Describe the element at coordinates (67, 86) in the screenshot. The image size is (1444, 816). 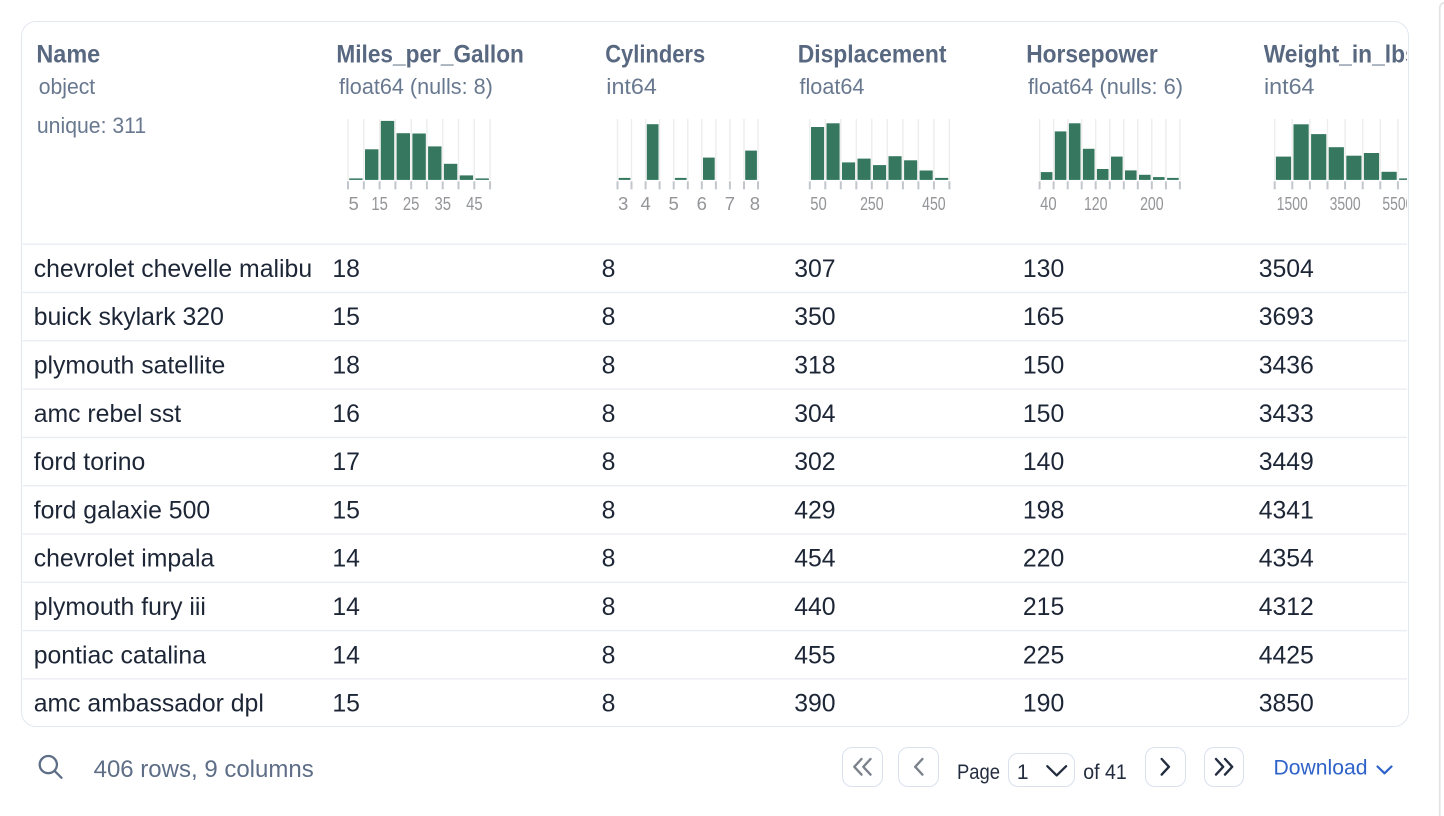
I see `svg-text: object` at that location.